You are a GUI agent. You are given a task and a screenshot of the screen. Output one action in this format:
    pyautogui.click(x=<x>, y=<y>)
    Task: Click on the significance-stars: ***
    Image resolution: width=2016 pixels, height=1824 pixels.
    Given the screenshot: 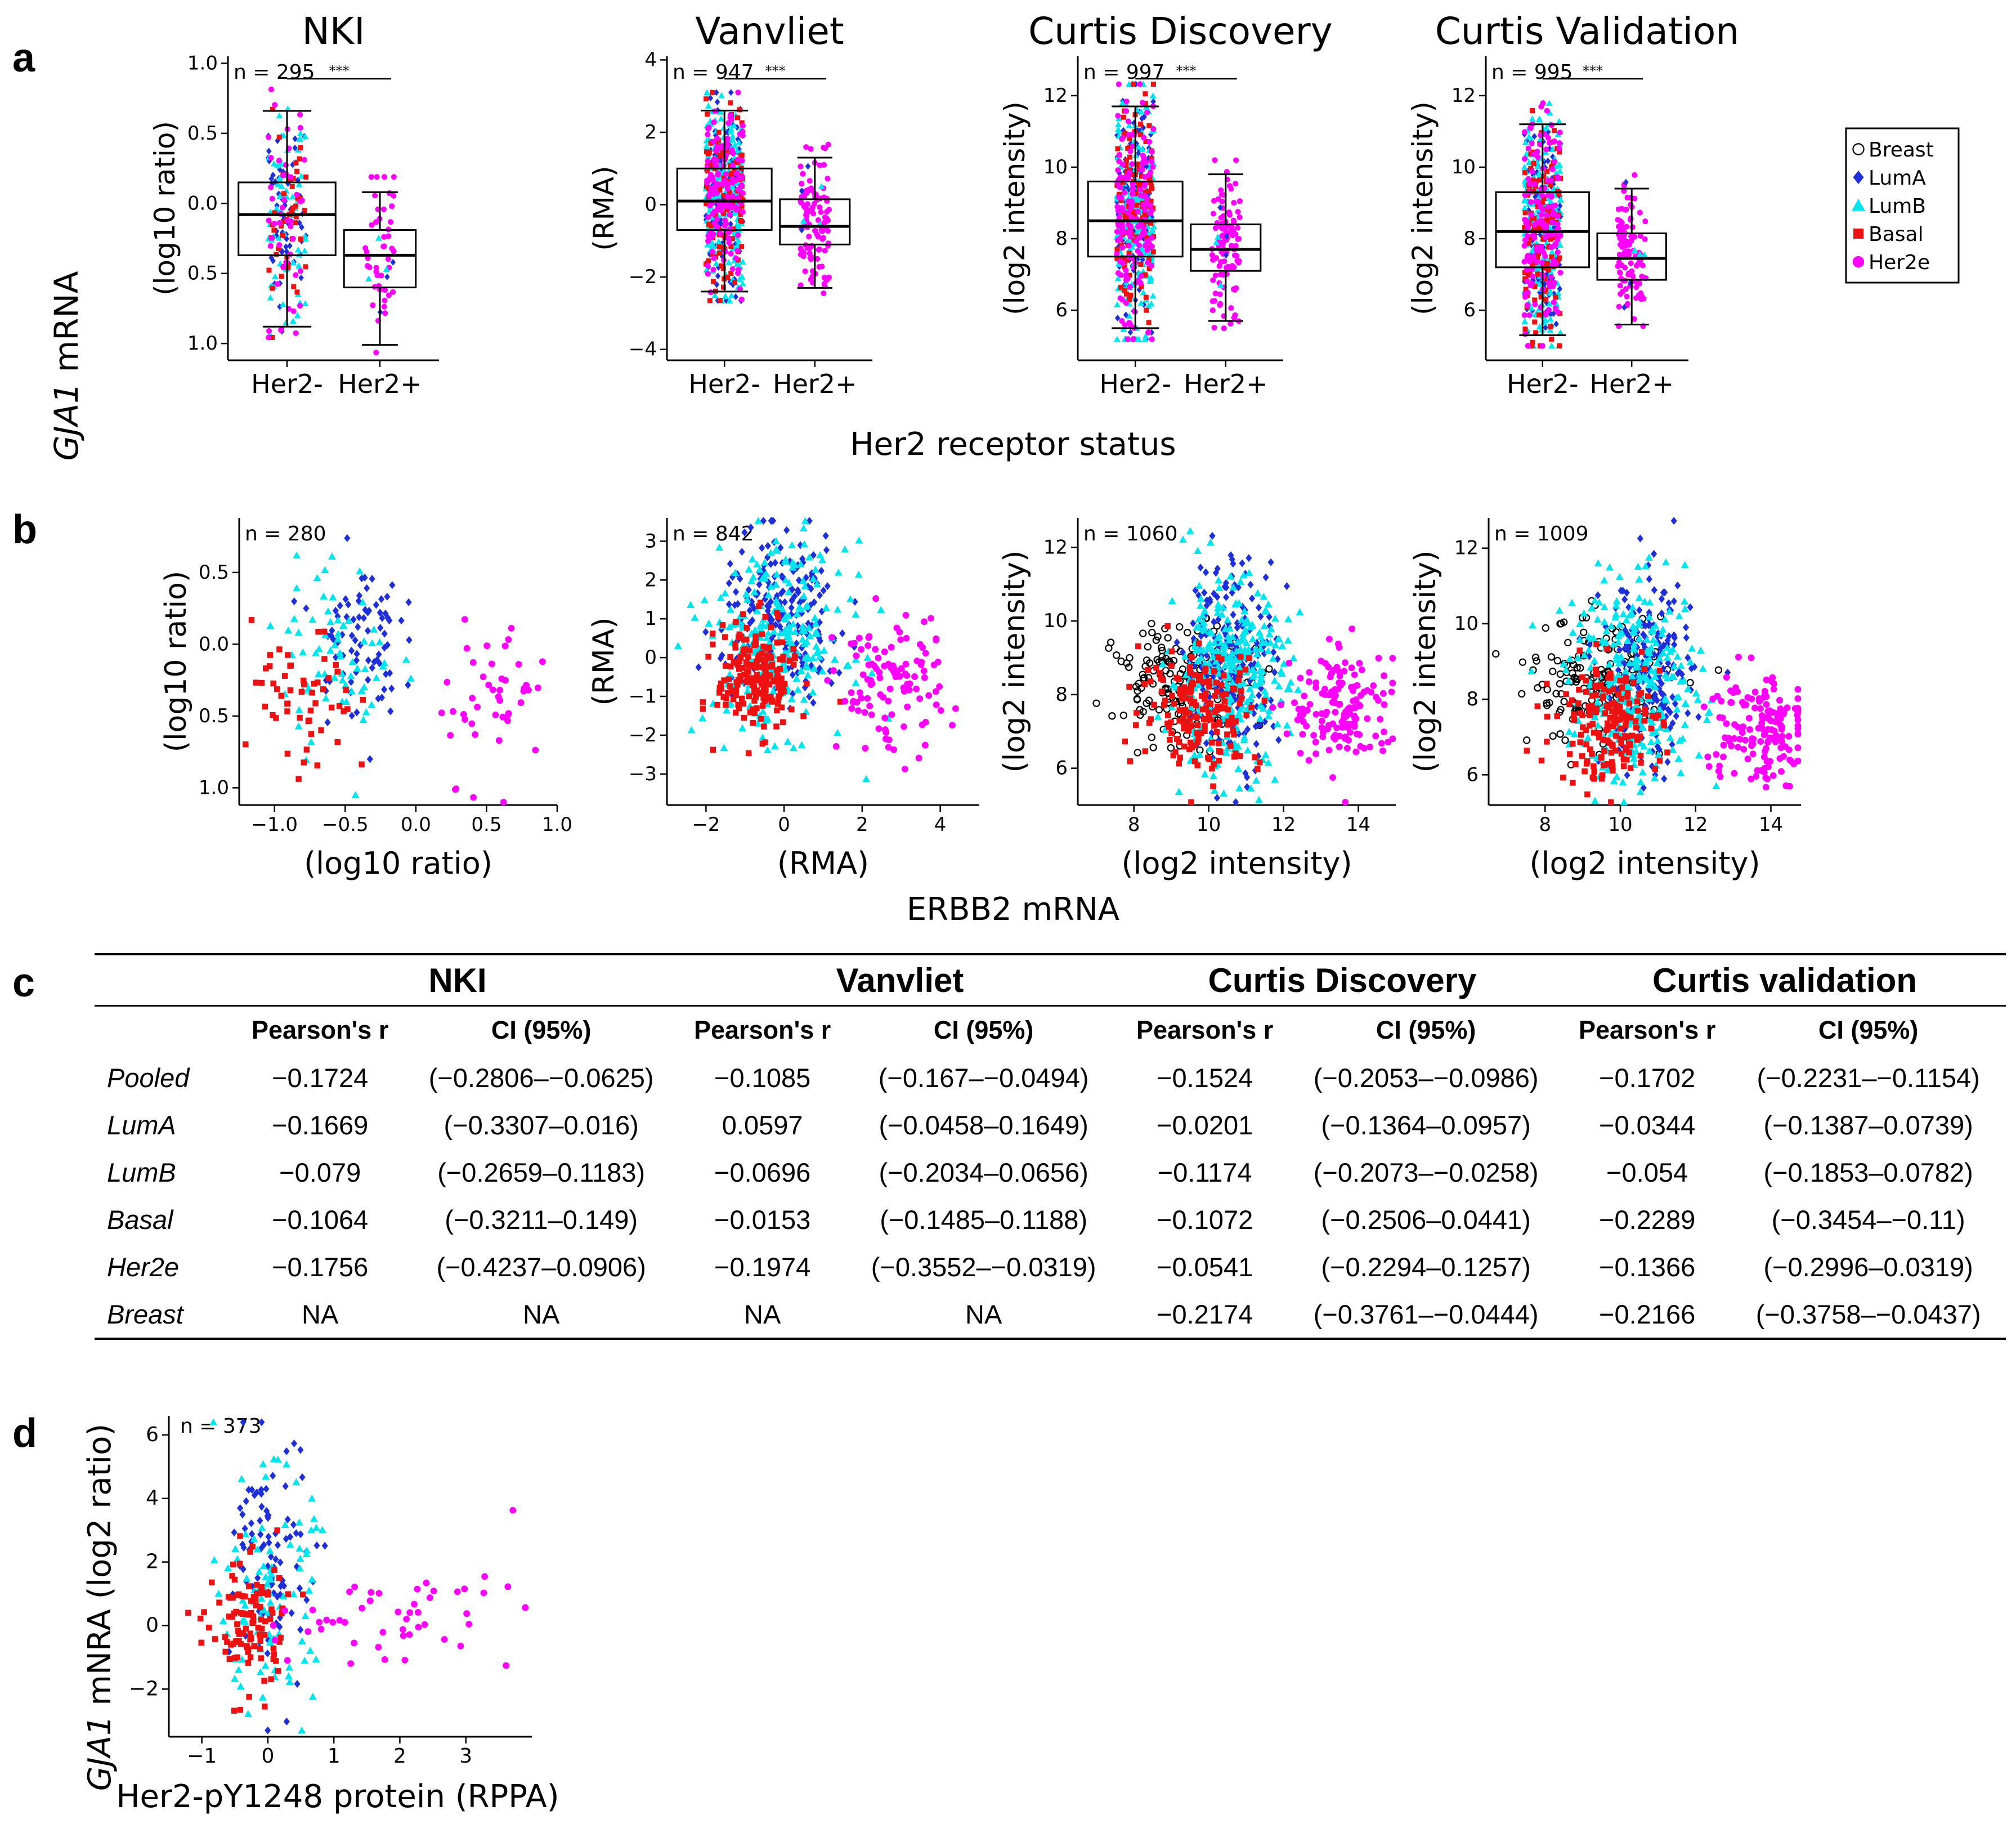 What is the action you would take?
    pyautogui.click(x=1593, y=71)
    